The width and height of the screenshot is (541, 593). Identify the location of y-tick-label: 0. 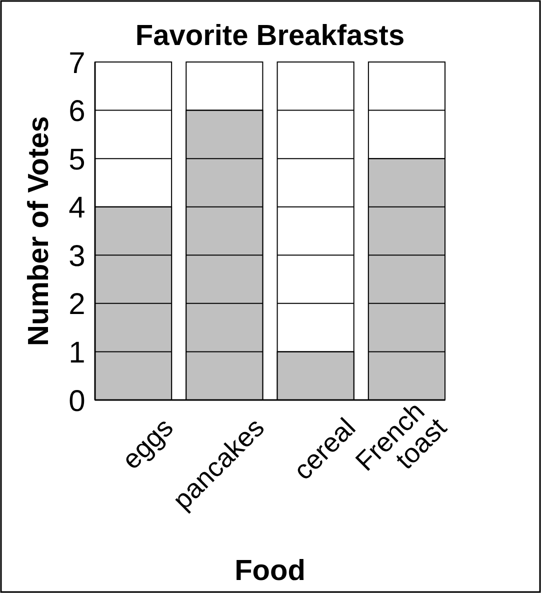
(77, 401).